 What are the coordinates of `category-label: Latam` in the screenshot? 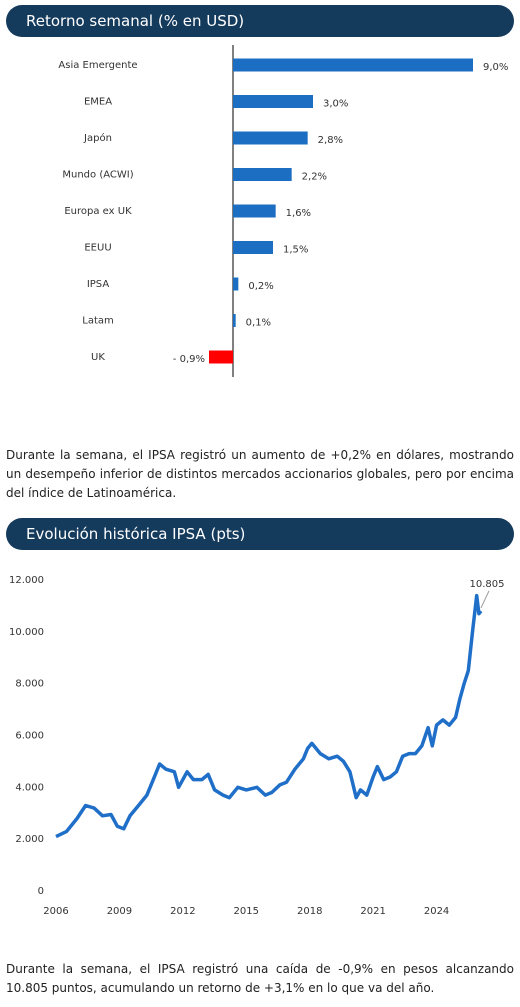 It's located at (98, 321).